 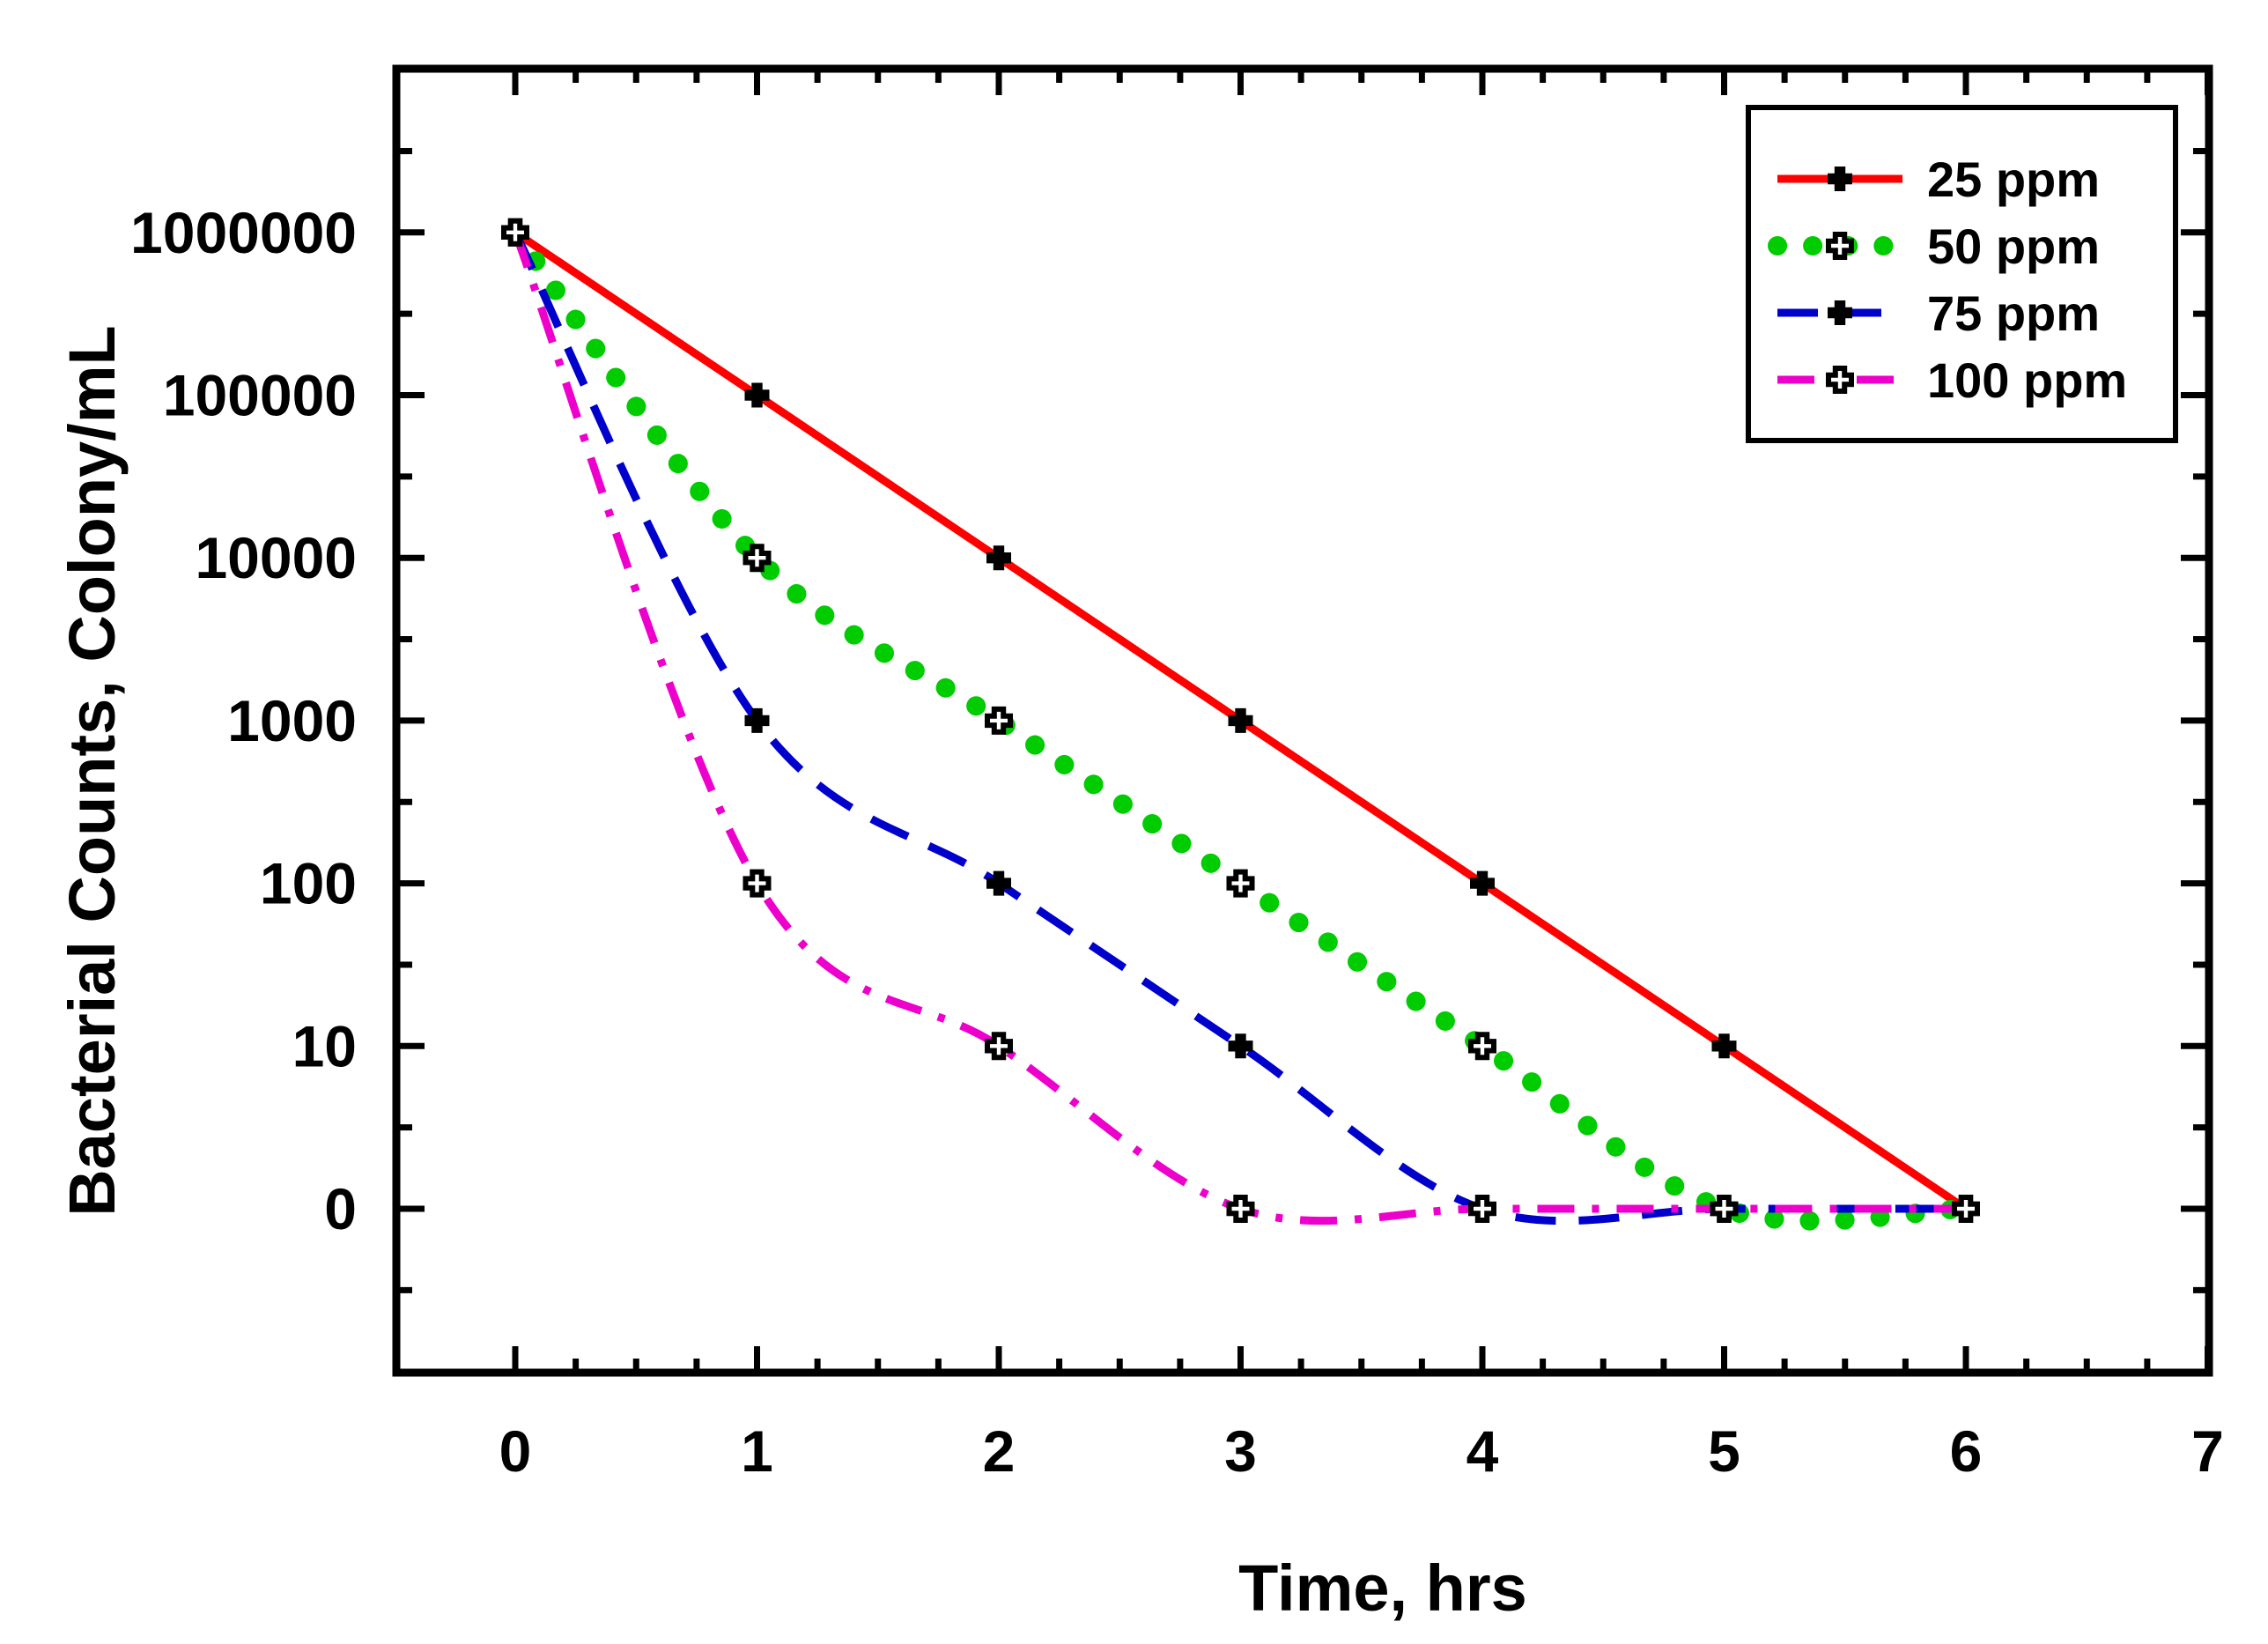 What do you see at coordinates (324, 1045) in the screenshot?
I see `y-tick-label: 10` at bounding box center [324, 1045].